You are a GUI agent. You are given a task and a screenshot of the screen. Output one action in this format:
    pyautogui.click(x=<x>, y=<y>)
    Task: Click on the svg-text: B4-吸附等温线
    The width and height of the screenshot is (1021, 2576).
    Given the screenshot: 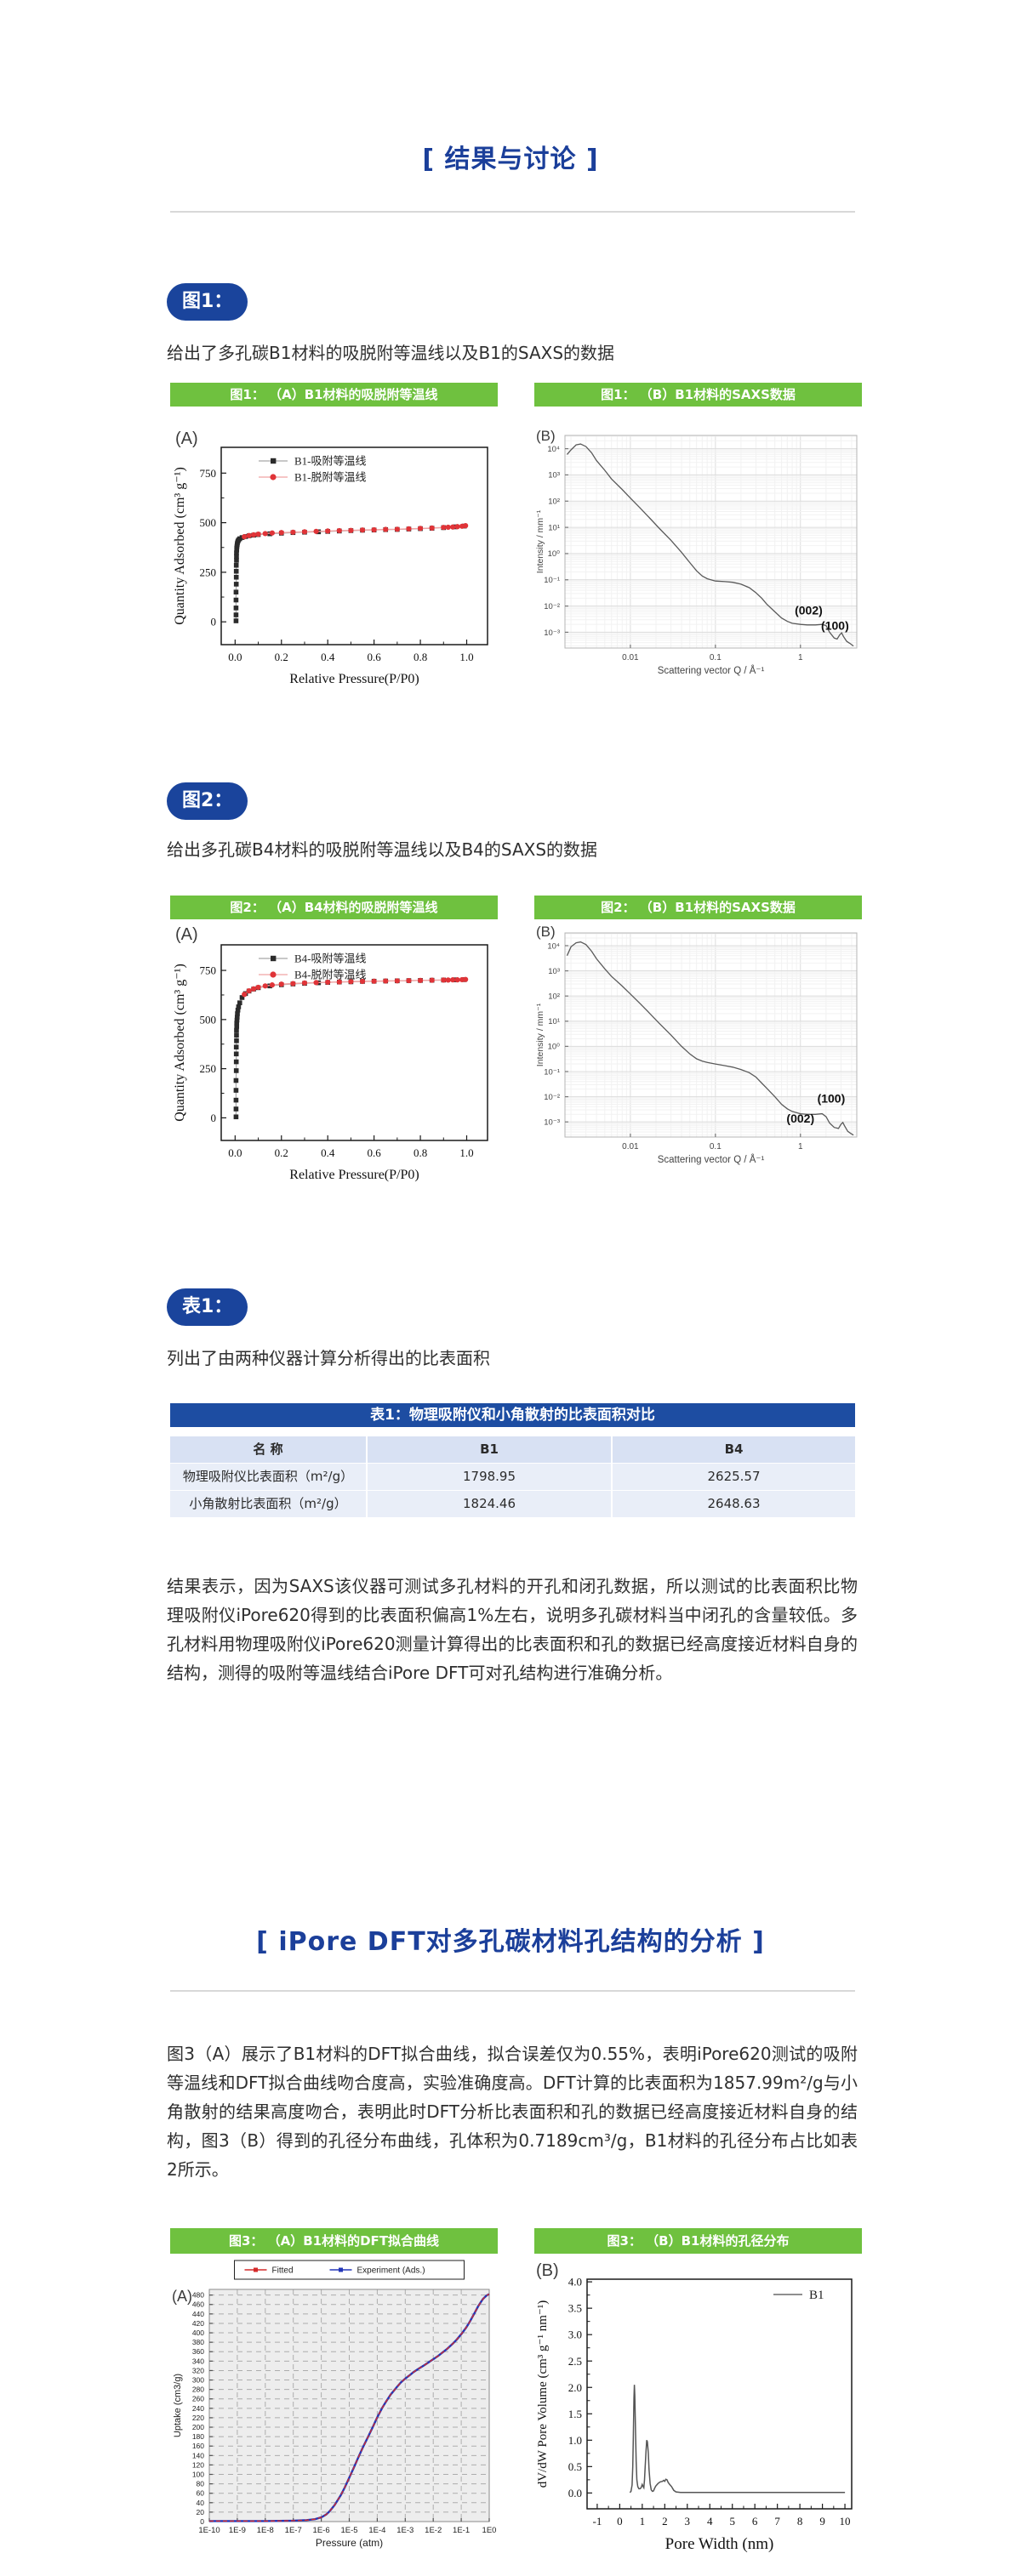 What is the action you would take?
    pyautogui.click(x=330, y=958)
    